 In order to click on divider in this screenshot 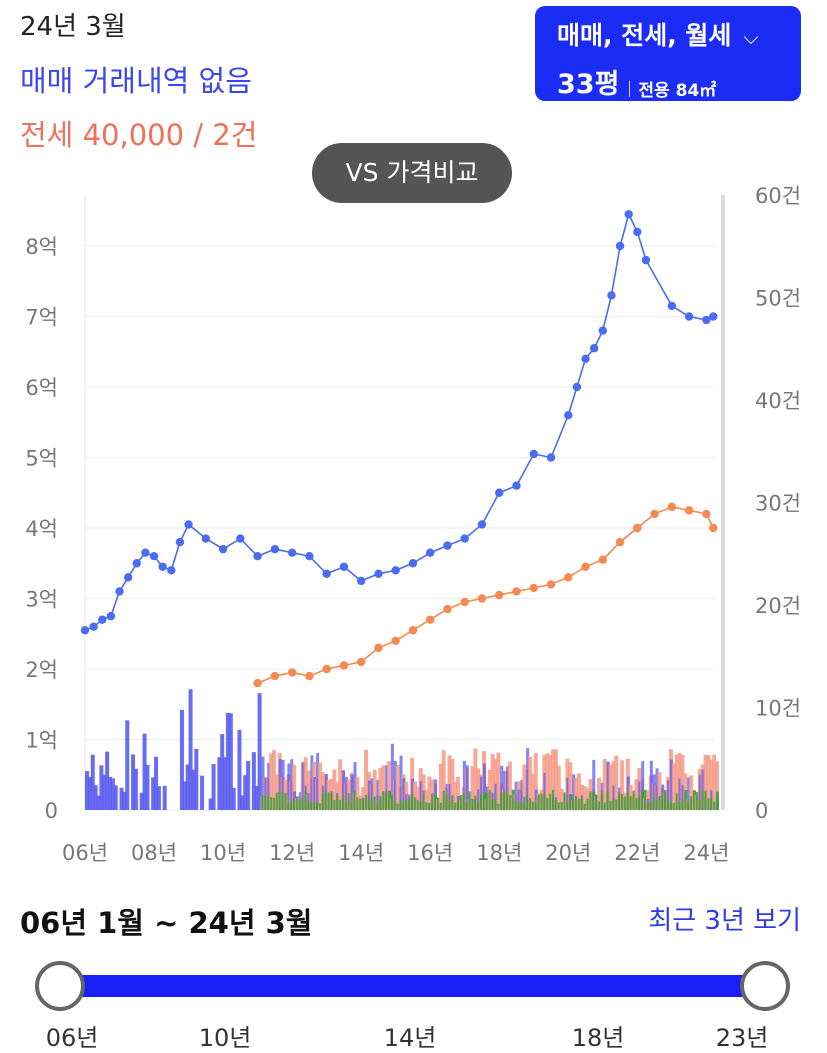, I will do `click(630, 88)`.